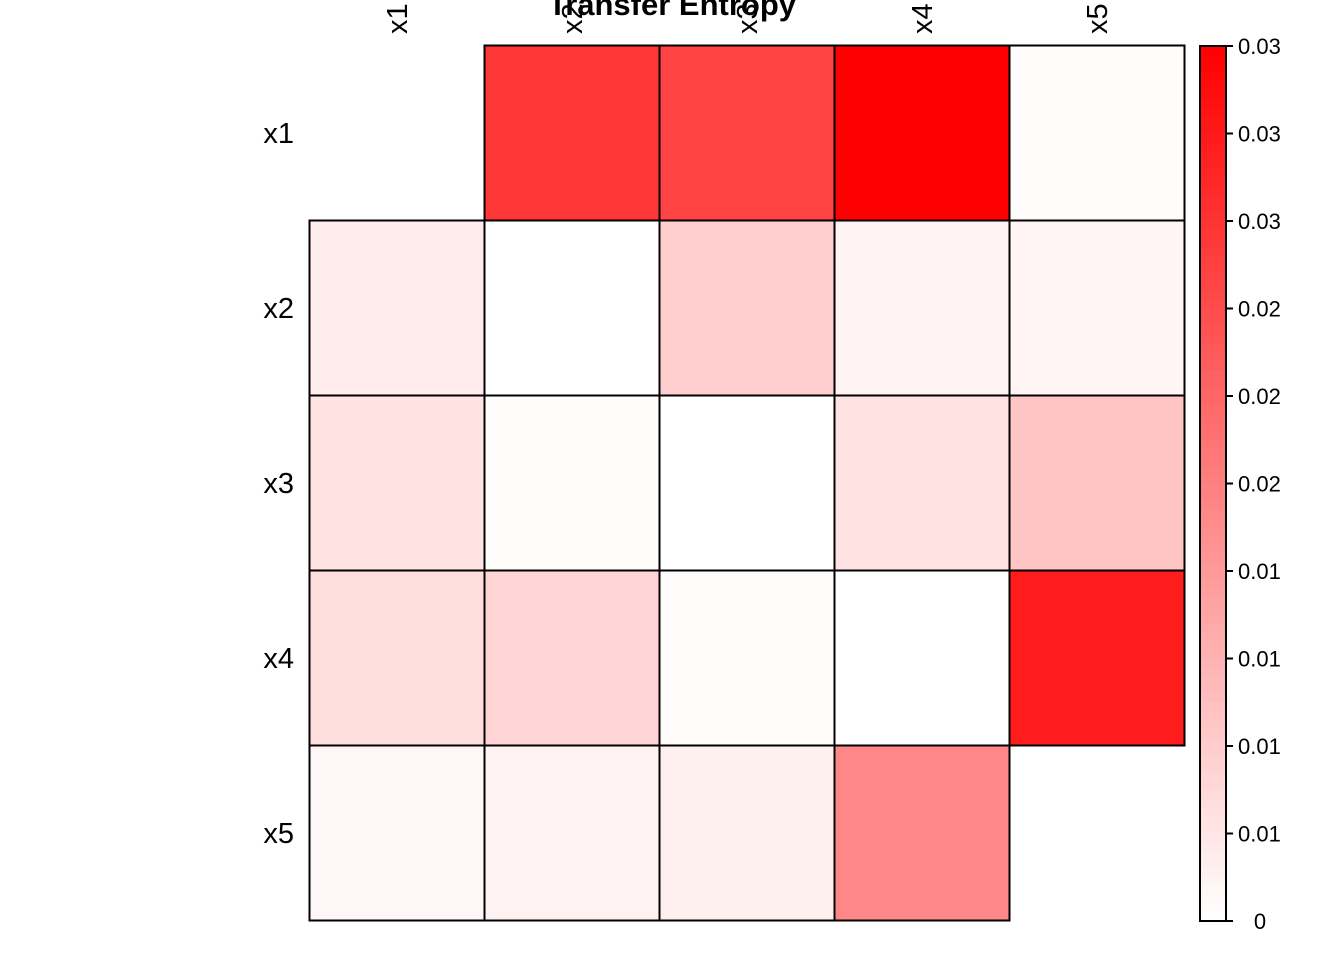  Describe the element at coordinates (1259, 309) in the screenshot. I see `colorbar-tick-label: 0.02` at that location.